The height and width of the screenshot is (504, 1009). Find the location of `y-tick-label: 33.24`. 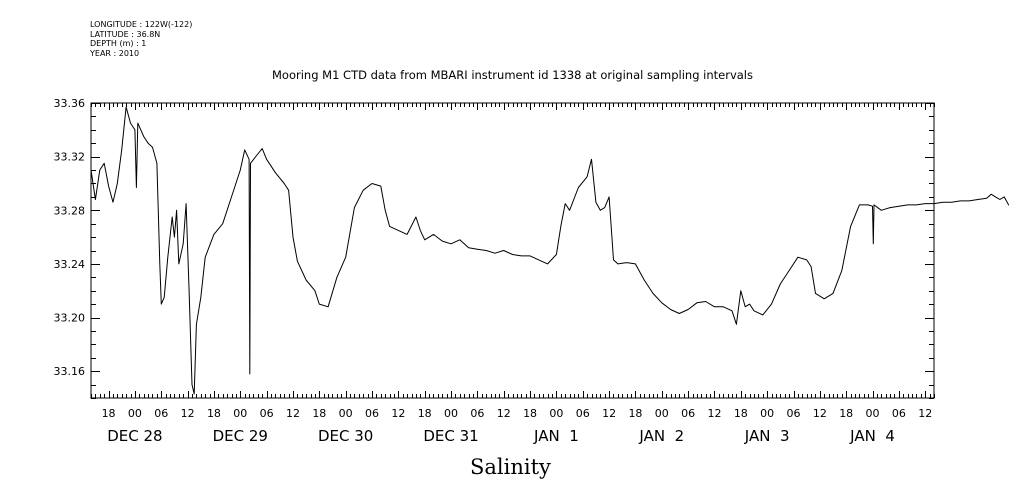

y-tick-label: 33.24 is located at coordinates (70, 264).